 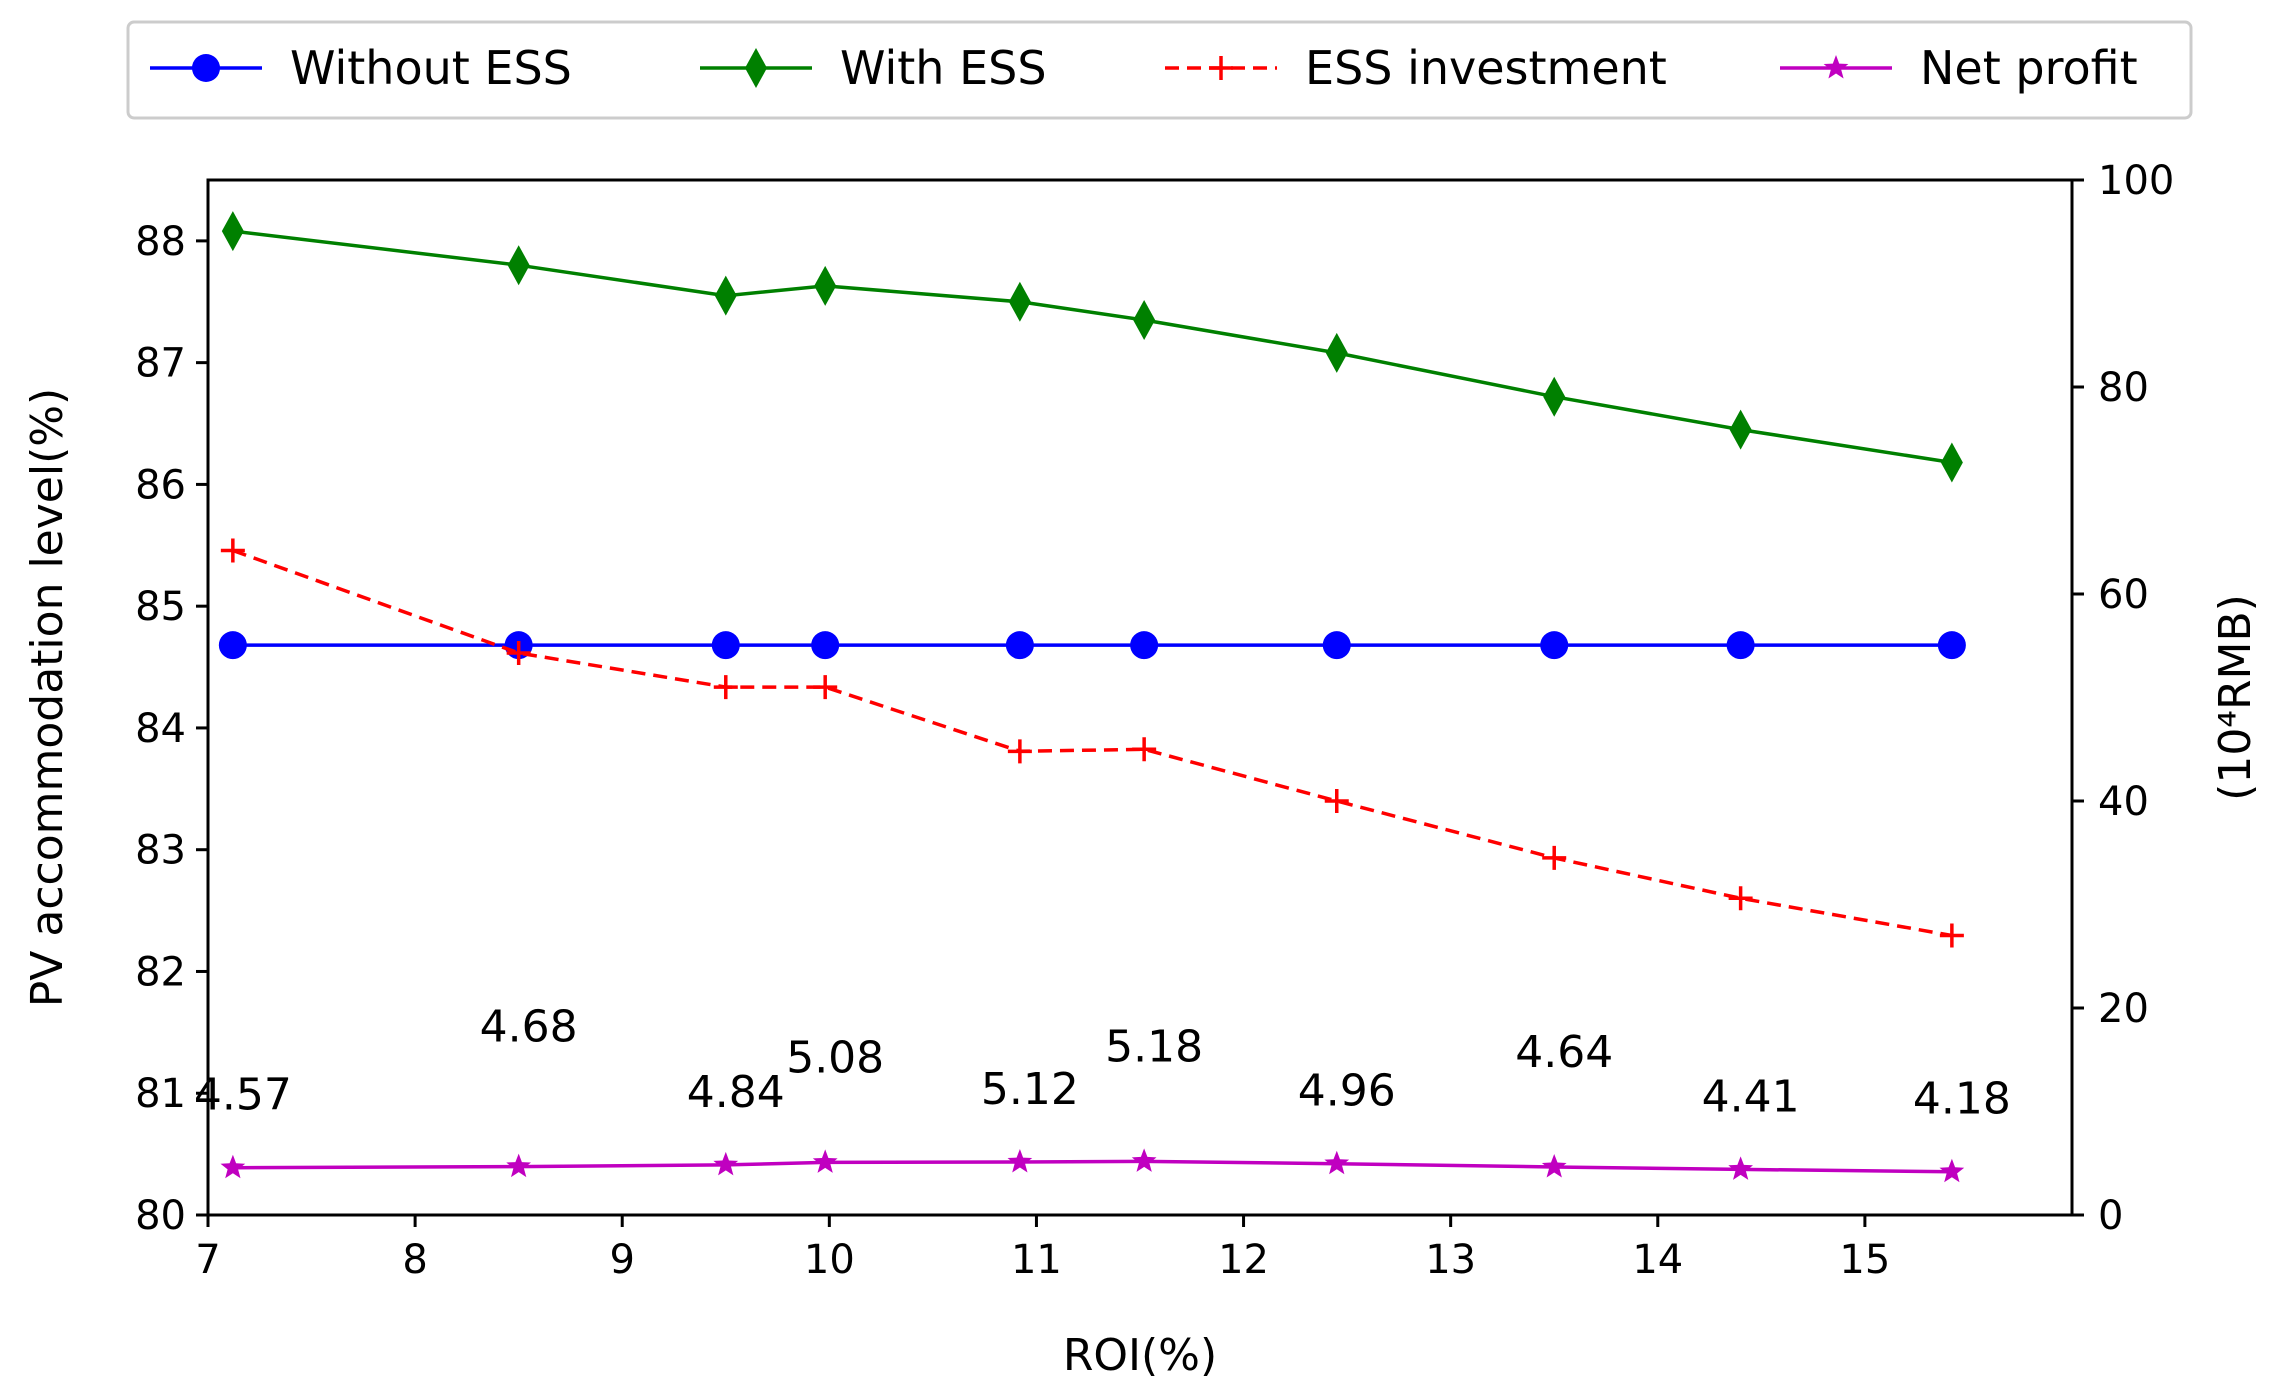 I want to click on y-left-tick-label: 83, so click(x=160, y=851).